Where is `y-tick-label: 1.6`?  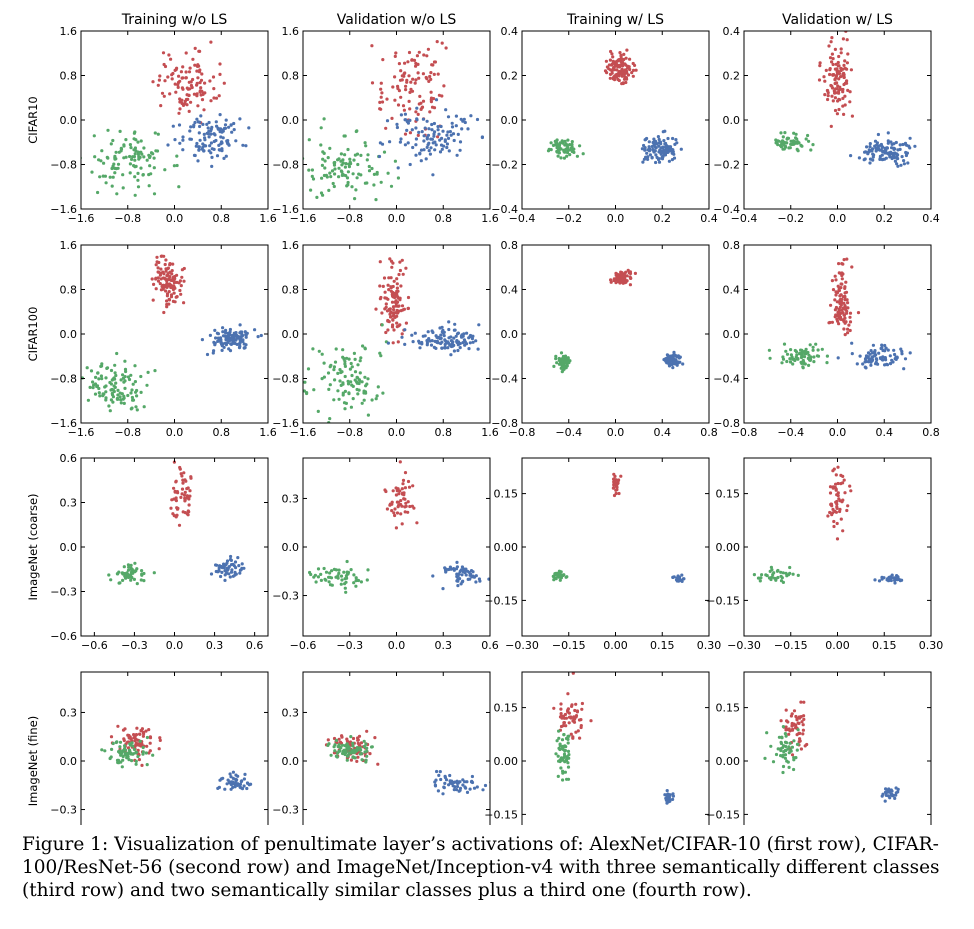
y-tick-label: 1.6 is located at coordinates (291, 245).